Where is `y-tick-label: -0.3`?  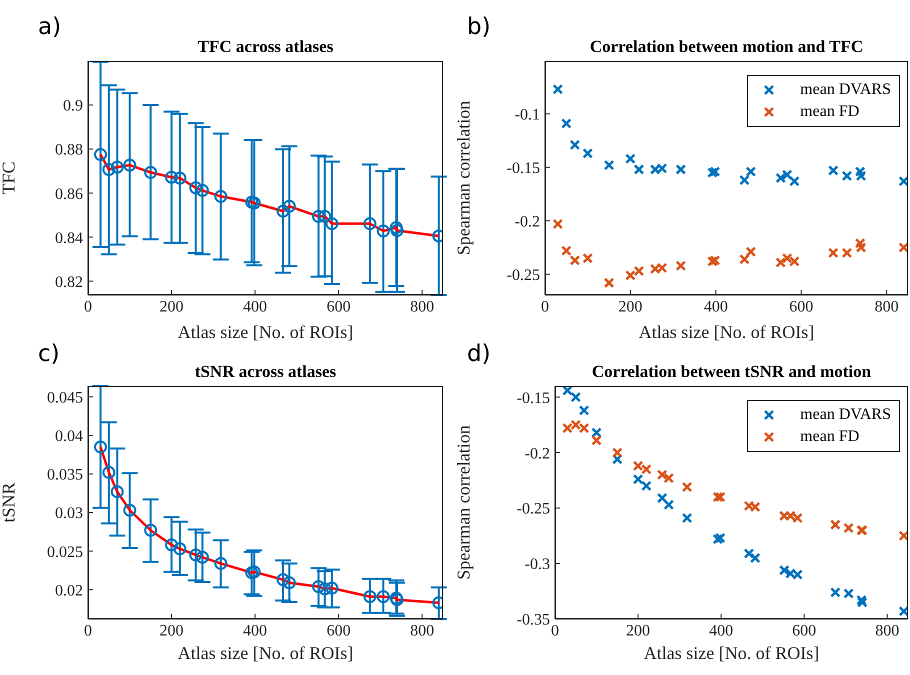
y-tick-label: -0.3 is located at coordinates (537, 565).